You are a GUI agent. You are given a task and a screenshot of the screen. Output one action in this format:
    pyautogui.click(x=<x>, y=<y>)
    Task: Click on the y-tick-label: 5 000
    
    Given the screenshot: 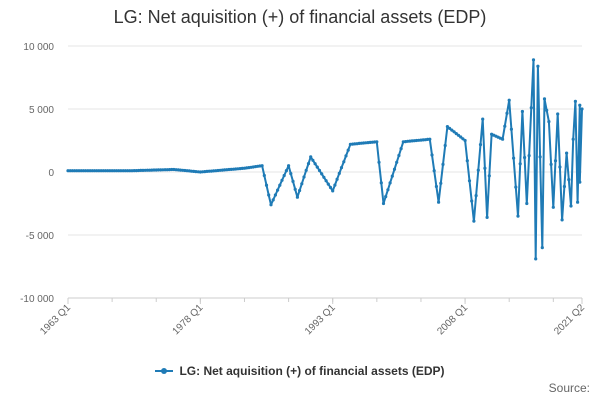 What is the action you would take?
    pyautogui.click(x=41, y=110)
    